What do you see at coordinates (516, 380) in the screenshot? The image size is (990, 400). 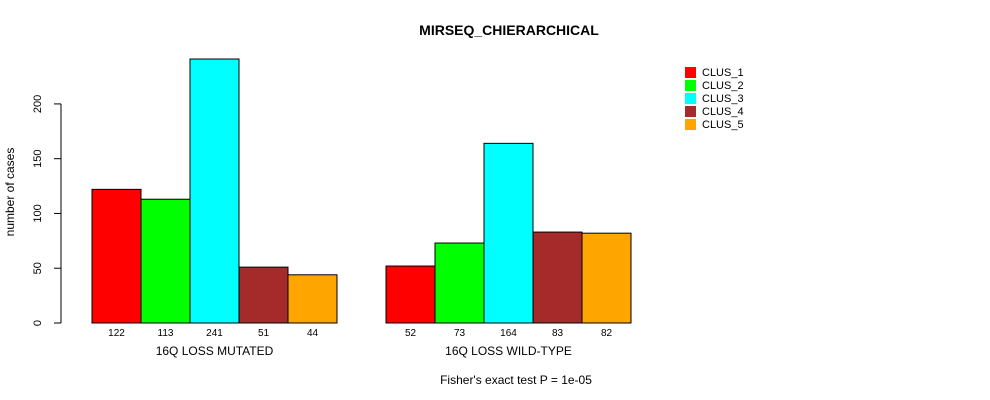 I see `footnote: Fisher's exact test P = 1e-05` at bounding box center [516, 380].